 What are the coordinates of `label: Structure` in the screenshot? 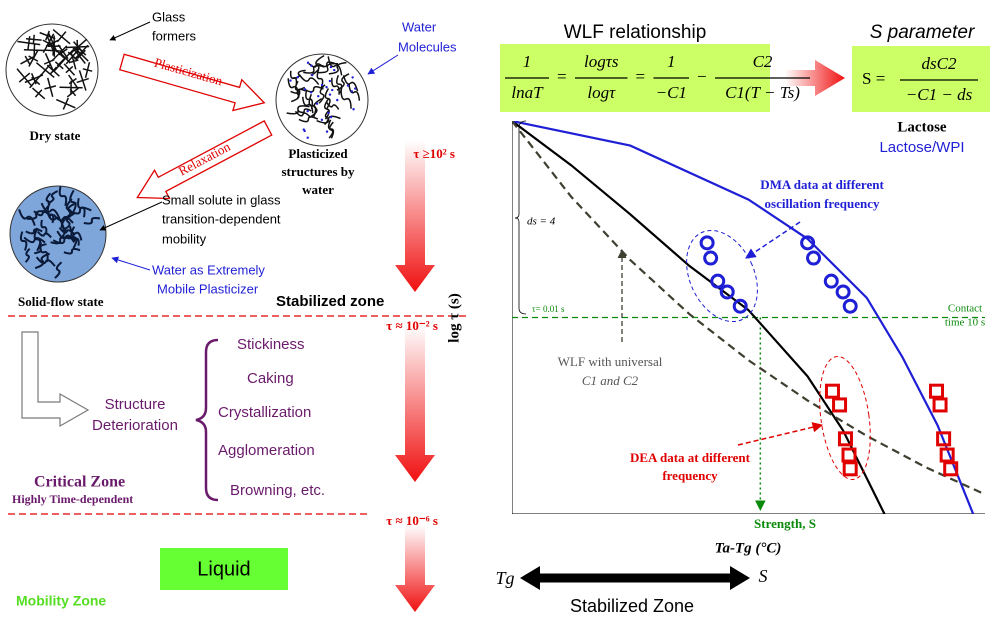 It's located at (135, 404).